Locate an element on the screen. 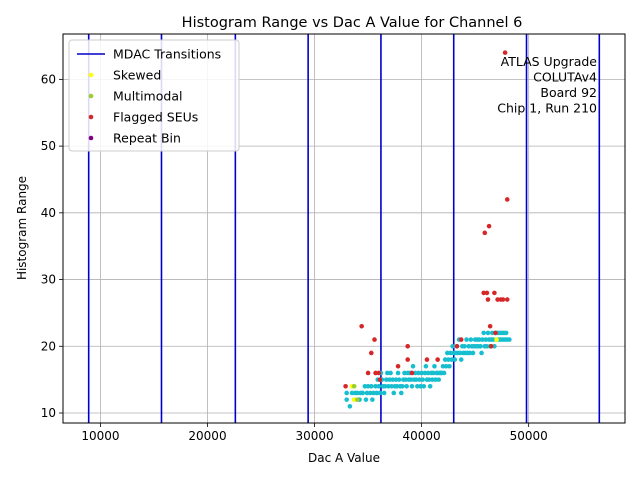 The image size is (640, 480). annotation-line: ATLAS Upgrade is located at coordinates (549, 61).